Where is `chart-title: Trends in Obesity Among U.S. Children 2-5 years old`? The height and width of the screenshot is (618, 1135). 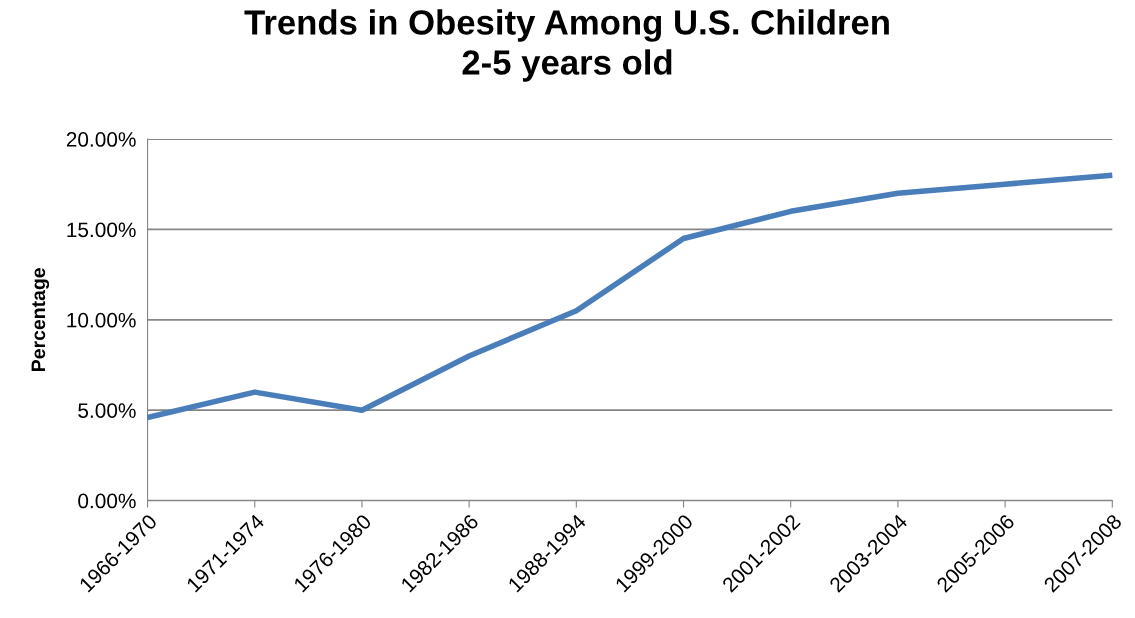
chart-title: Trends in Obesity Among U.S. Children 2-5 years old is located at coordinates (566, 45).